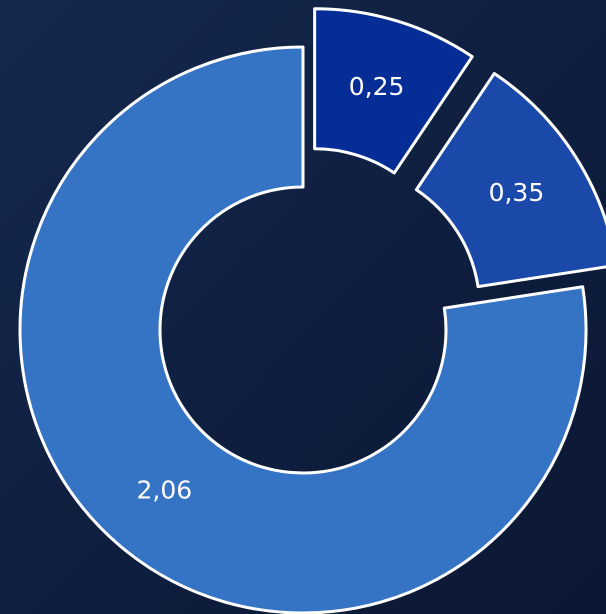  Describe the element at coordinates (165, 490) in the screenshot. I see `data-label: 2,06` at that location.